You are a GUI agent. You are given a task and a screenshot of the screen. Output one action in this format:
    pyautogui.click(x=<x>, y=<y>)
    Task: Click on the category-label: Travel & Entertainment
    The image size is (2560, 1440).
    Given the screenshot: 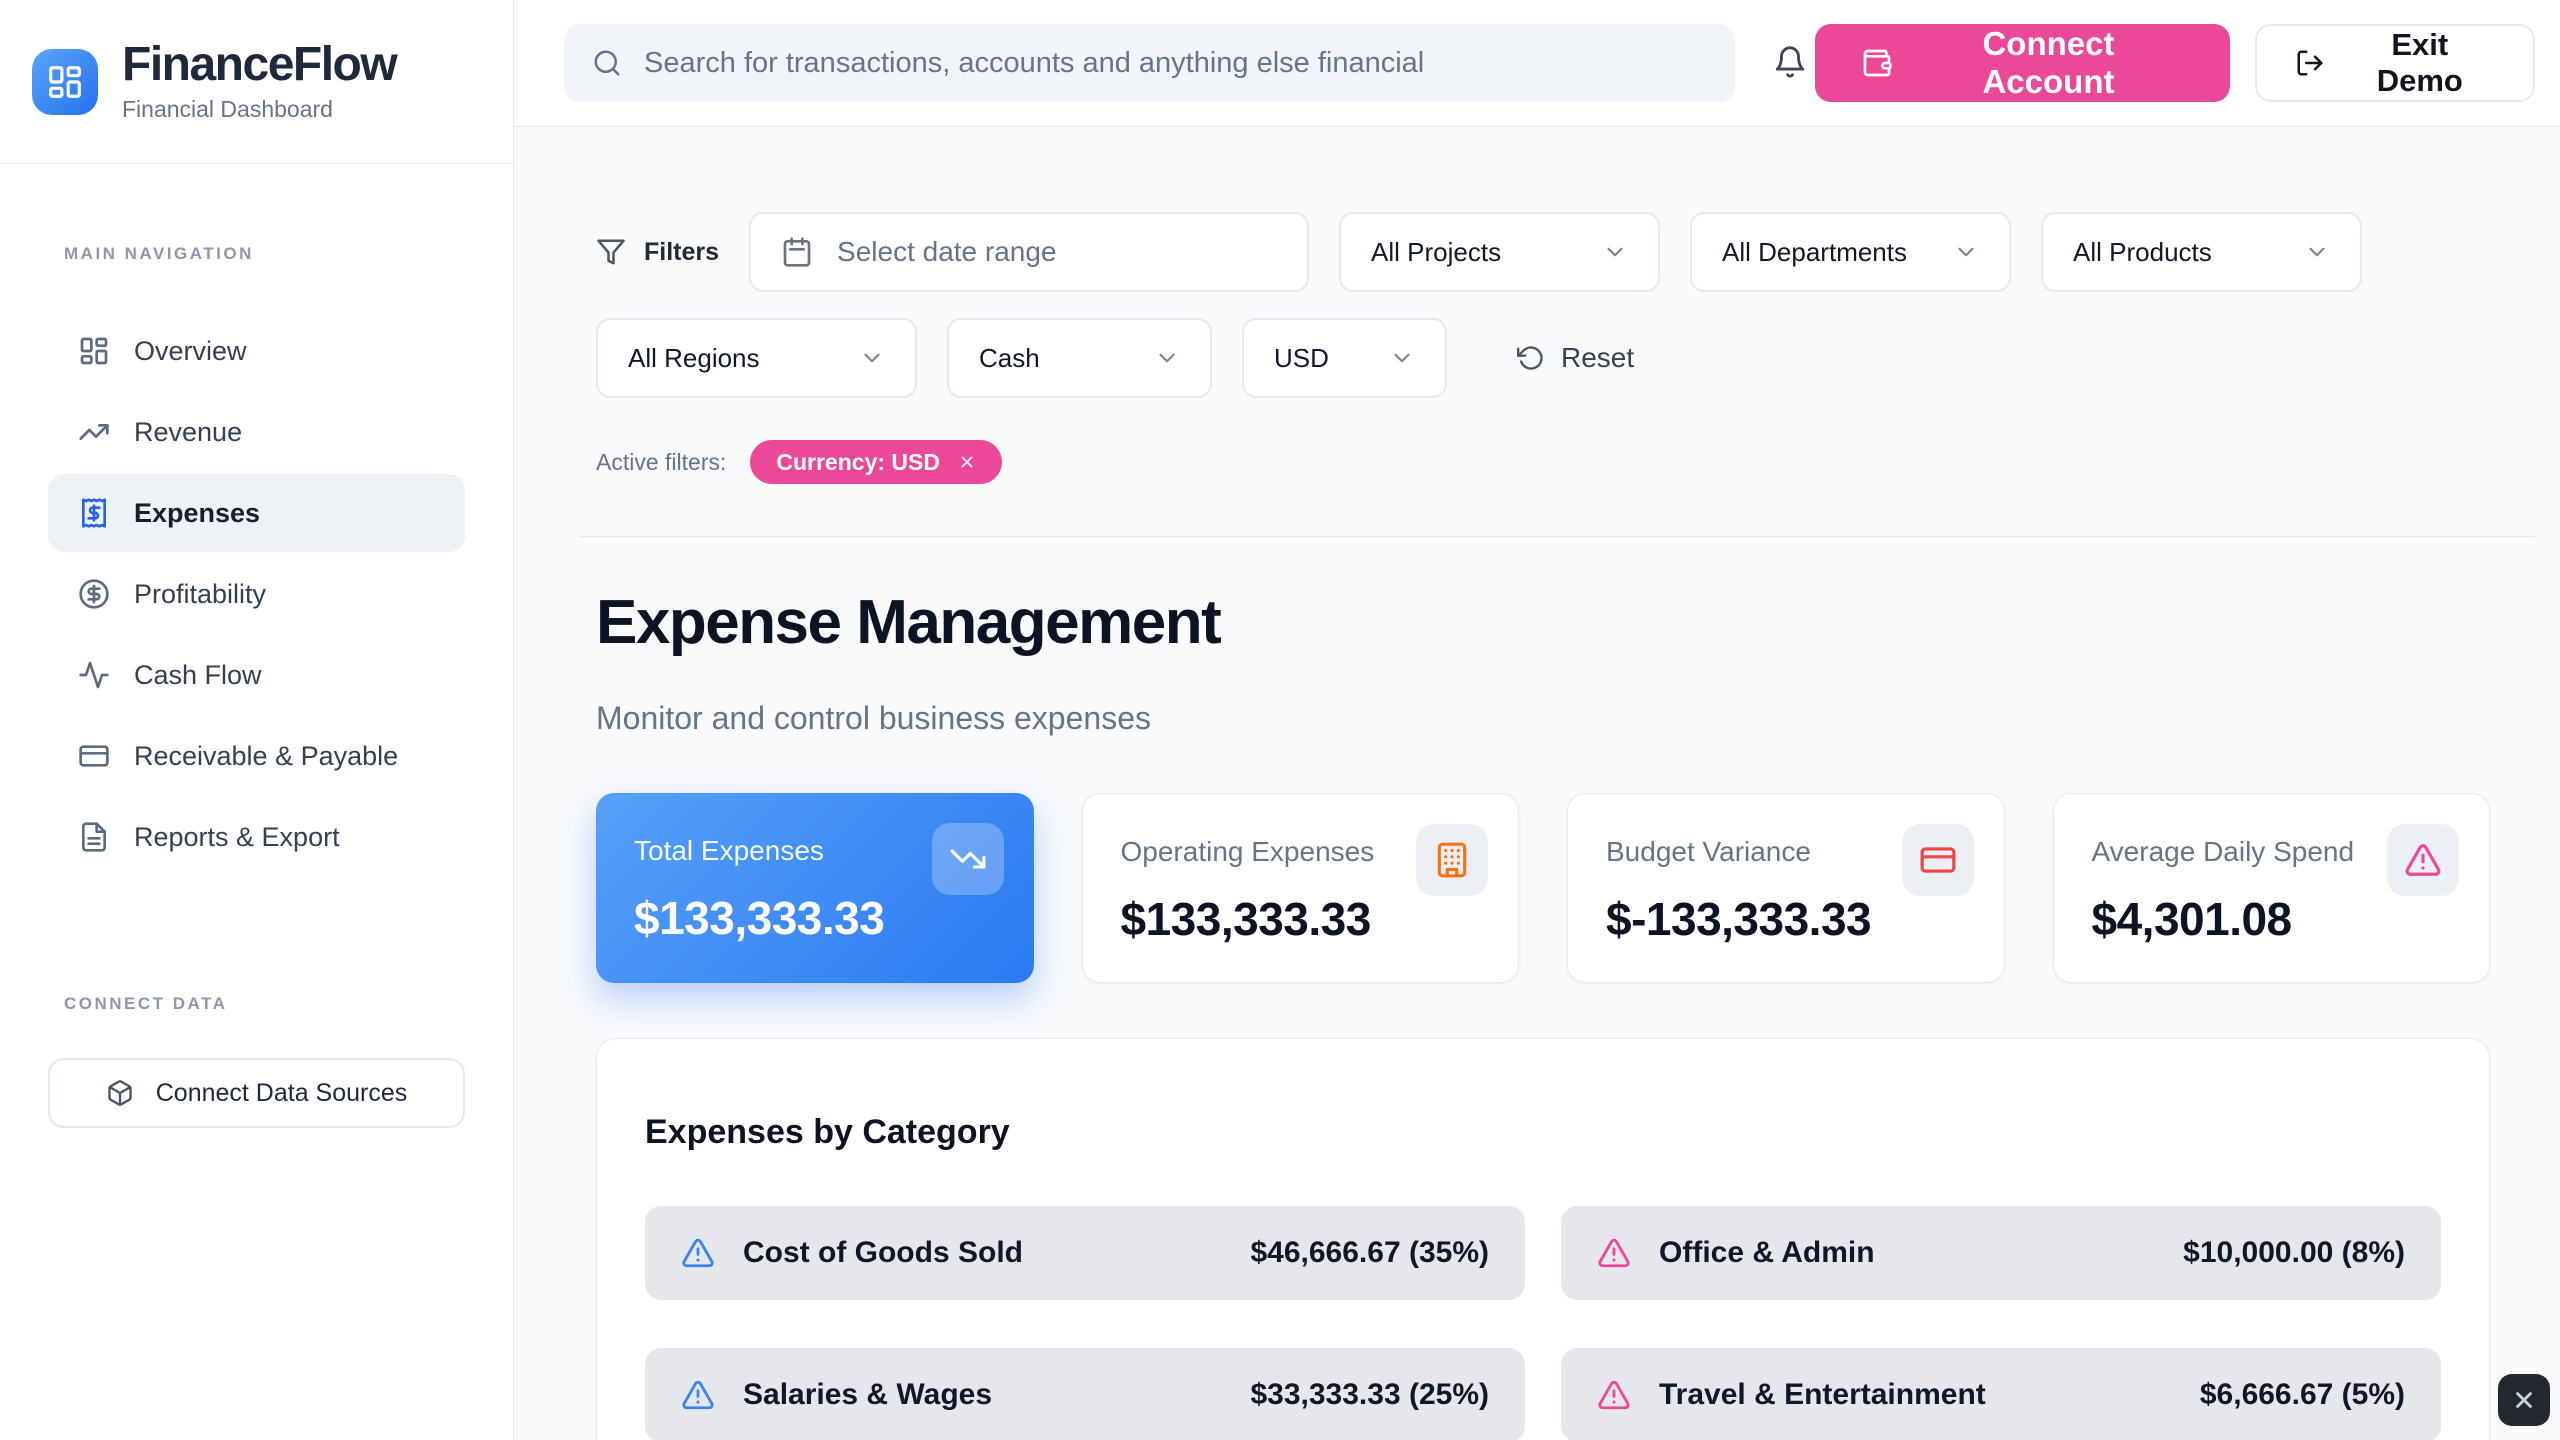 What is the action you would take?
    pyautogui.click(x=1822, y=1394)
    